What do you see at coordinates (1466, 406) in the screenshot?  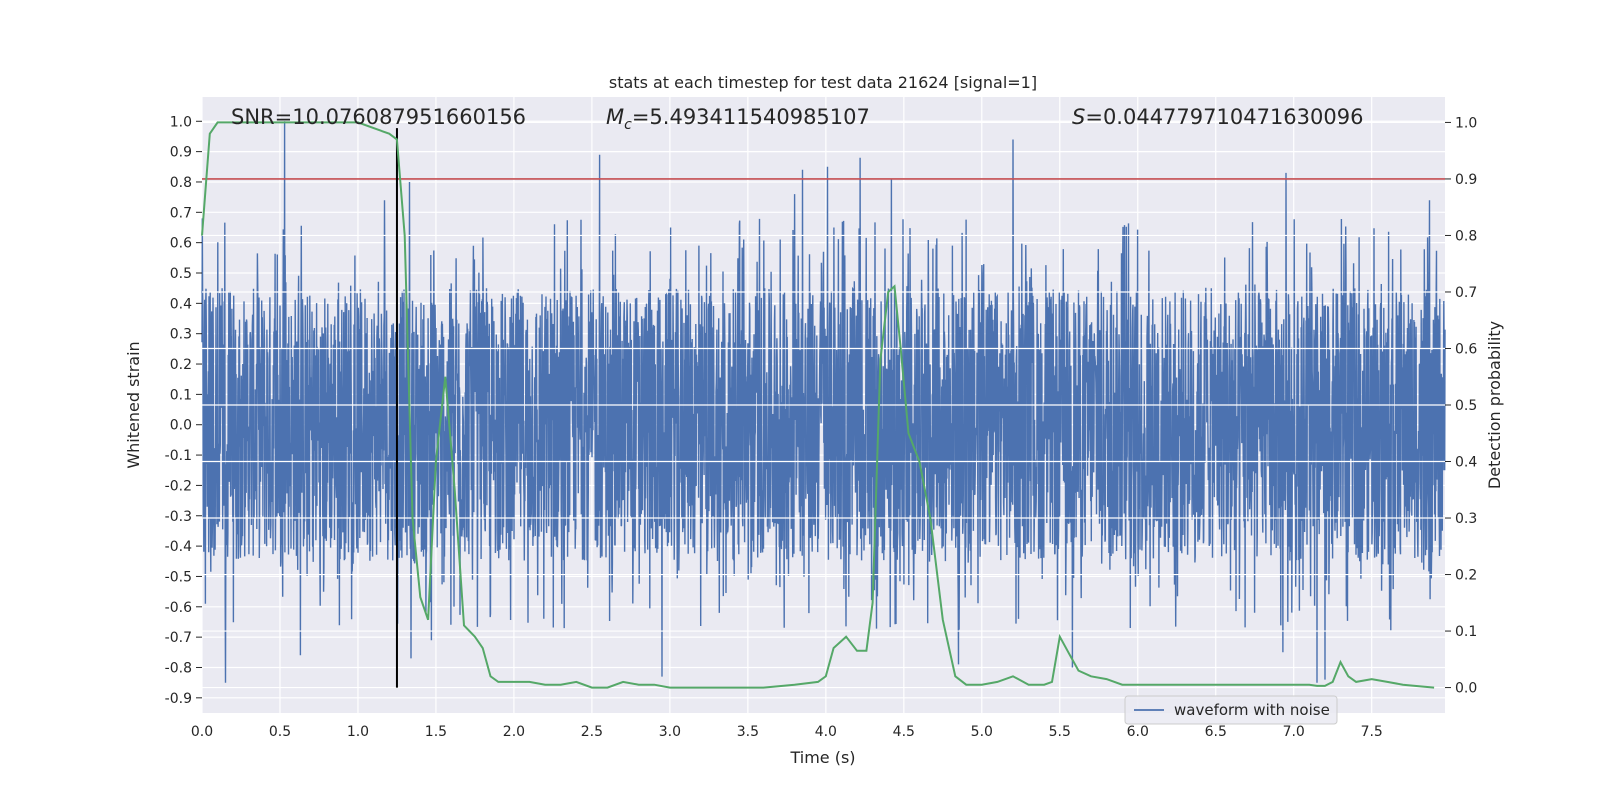 I see `y-right-tick-label: 0.5` at bounding box center [1466, 406].